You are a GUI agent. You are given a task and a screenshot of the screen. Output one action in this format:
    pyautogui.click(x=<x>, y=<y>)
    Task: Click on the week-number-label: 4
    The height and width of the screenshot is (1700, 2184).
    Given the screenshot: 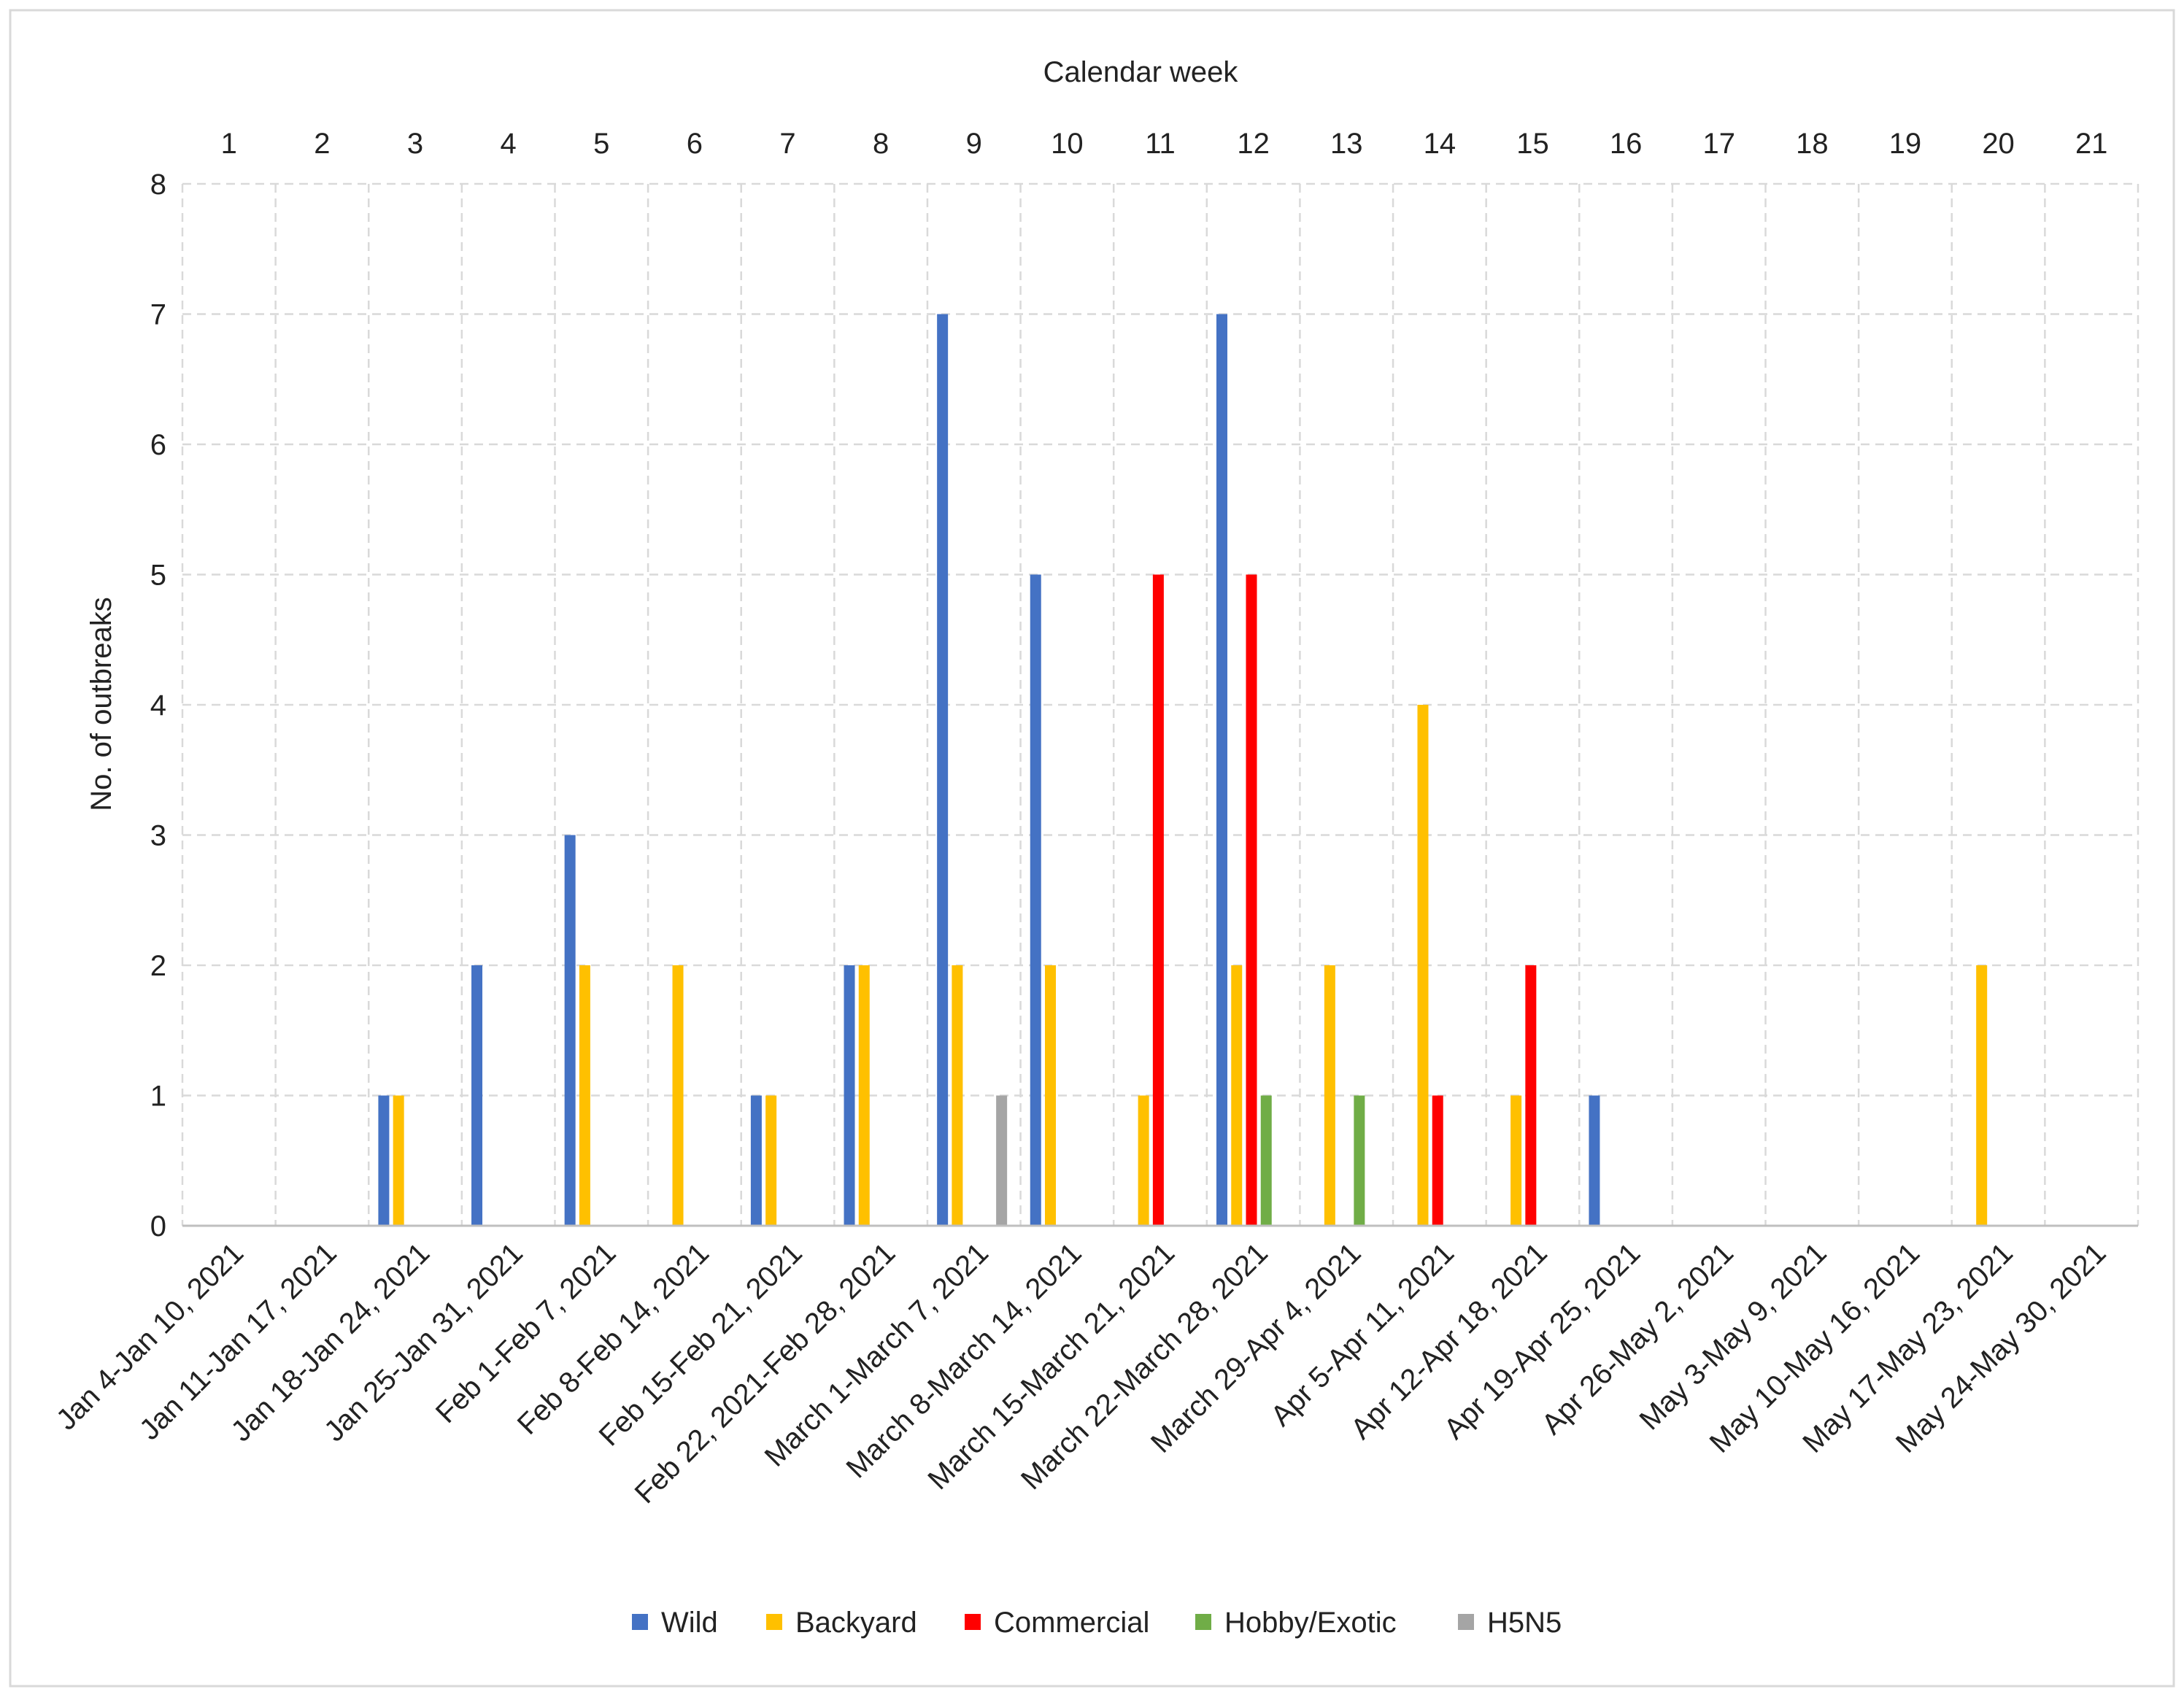 What is the action you would take?
    pyautogui.click(x=509, y=144)
    